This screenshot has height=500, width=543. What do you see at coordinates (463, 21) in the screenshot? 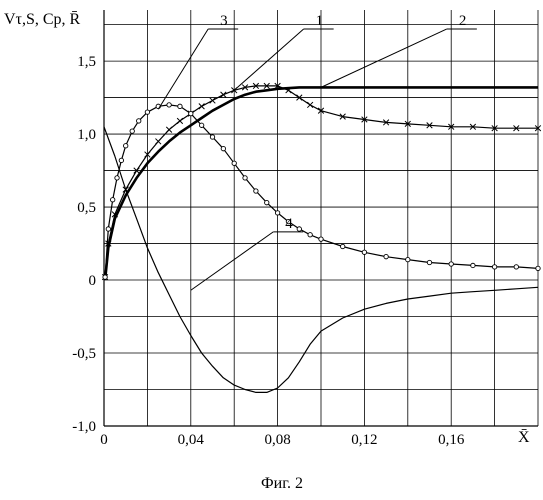
I see `callout-label: 2` at bounding box center [463, 21].